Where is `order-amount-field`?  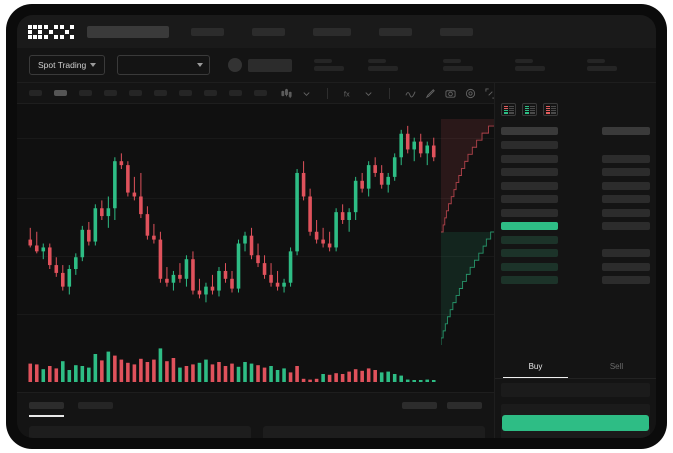 order-amount-field is located at coordinates (575, 411).